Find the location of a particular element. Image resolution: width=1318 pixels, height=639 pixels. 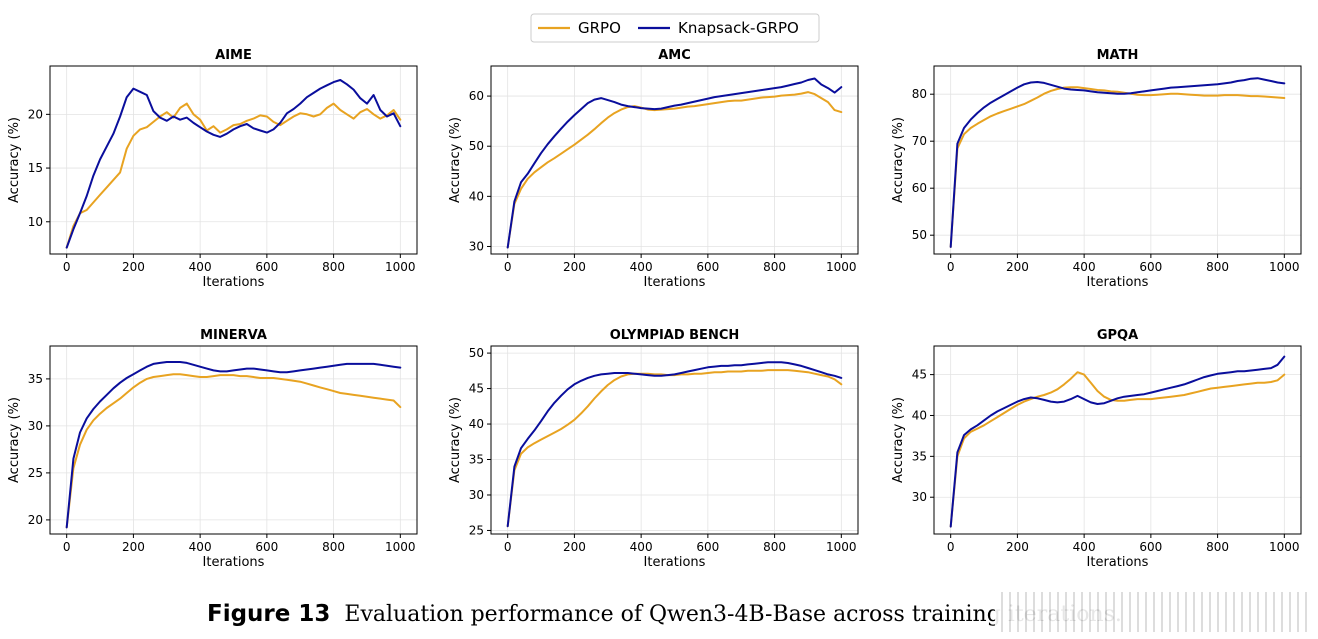

legend: GRPO Knapsack-GRPO is located at coordinates (675, 28).